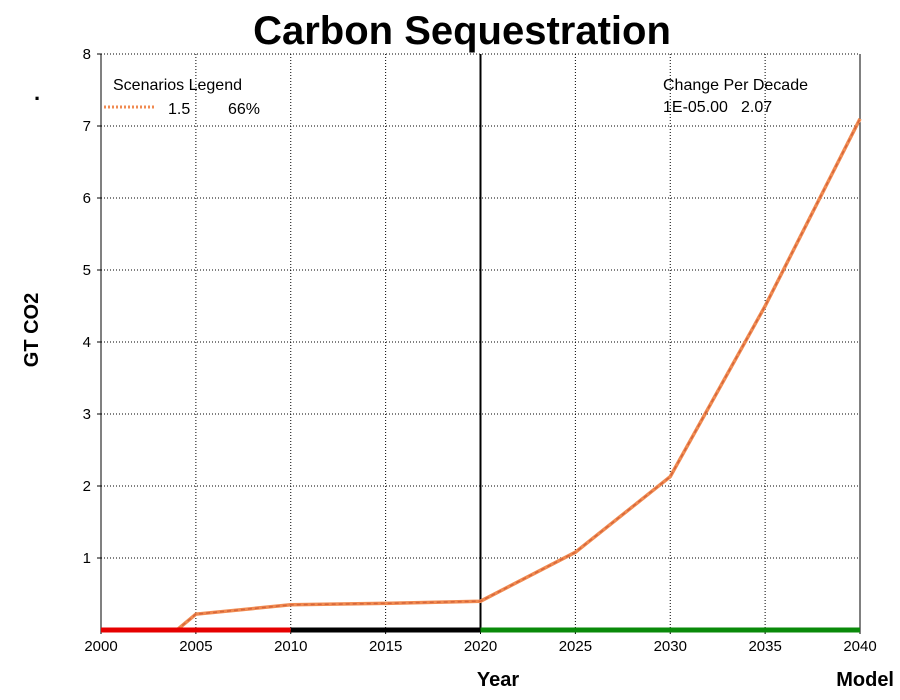 This screenshot has height=700, width=900. I want to click on y-tick-1: 1, so click(87, 558).